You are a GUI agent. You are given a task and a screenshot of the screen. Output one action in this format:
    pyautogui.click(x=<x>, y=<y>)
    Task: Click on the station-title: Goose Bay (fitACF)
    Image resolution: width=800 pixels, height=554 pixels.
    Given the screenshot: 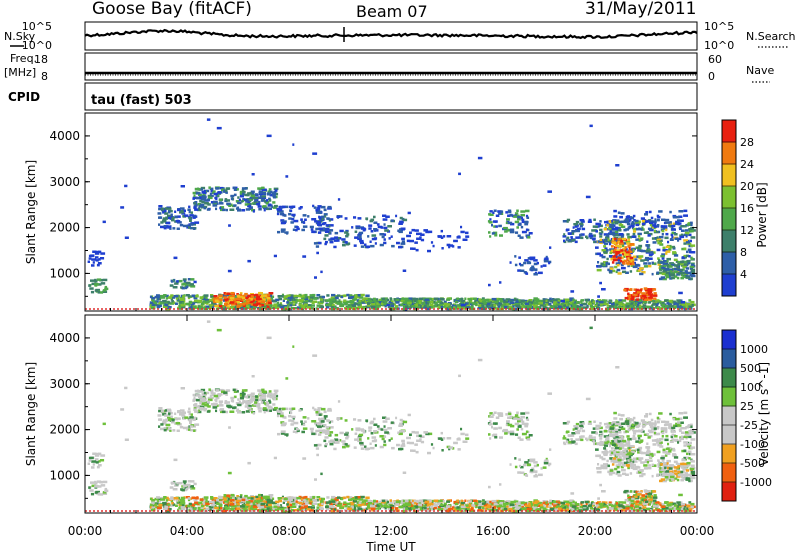 What is the action you would take?
    pyautogui.click(x=172, y=9)
    